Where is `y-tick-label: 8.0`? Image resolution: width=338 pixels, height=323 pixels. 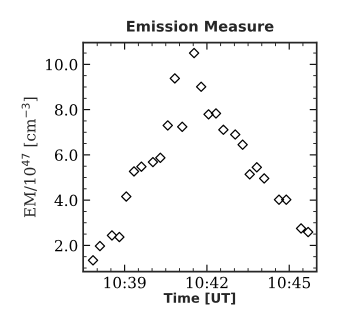 y-tick-label: 8.0 is located at coordinates (66, 110).